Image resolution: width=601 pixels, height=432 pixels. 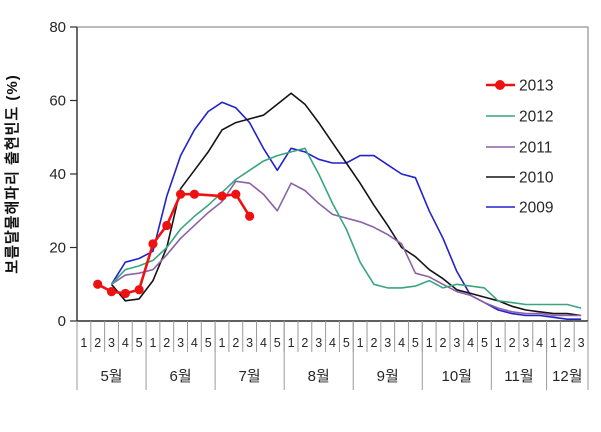 I want to click on month-label: 10월, so click(x=457, y=376).